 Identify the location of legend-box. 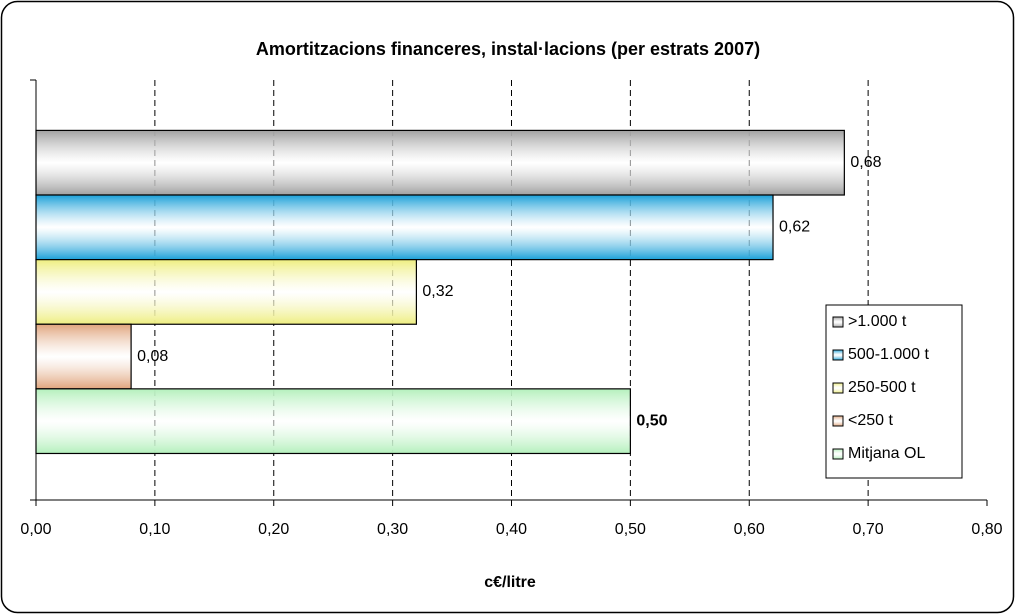
(894, 391).